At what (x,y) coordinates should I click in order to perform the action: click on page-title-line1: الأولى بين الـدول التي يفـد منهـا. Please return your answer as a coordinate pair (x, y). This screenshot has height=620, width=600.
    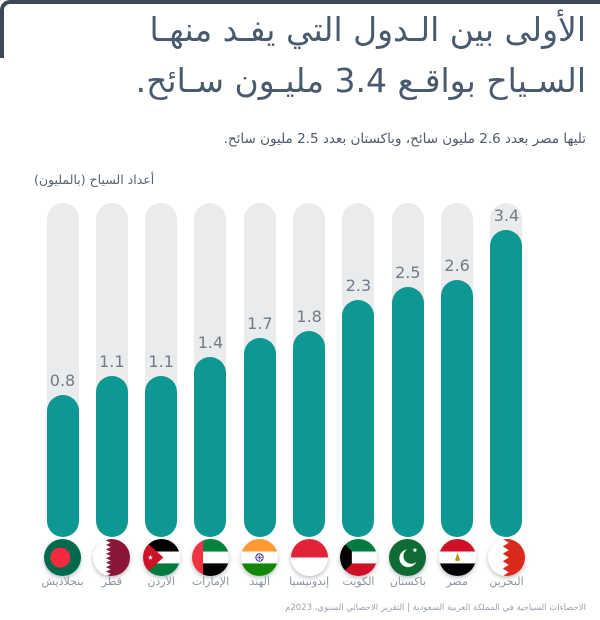
    Looking at the image, I should click on (367, 29).